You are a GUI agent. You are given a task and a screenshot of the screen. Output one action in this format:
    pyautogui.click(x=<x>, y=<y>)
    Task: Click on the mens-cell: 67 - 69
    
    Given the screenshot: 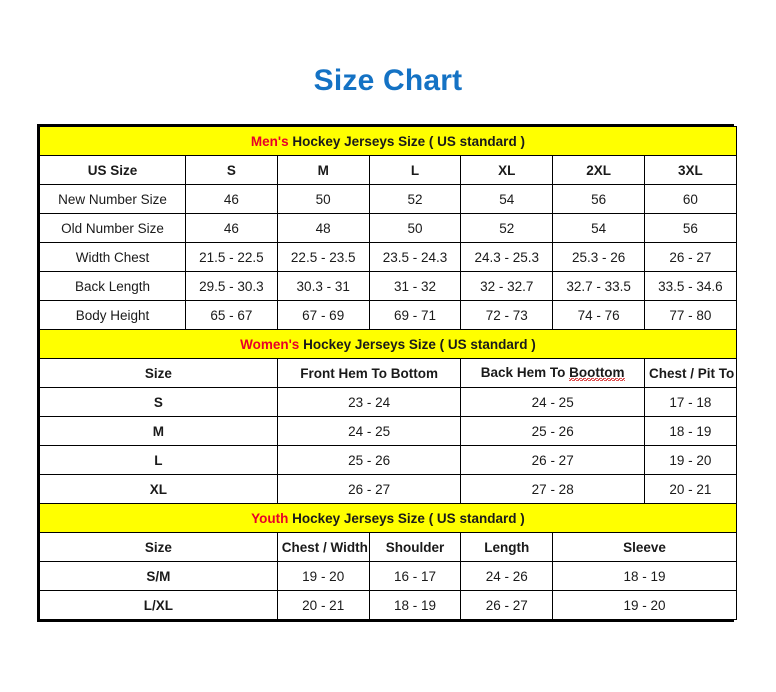 What is the action you would take?
    pyautogui.click(x=323, y=315)
    